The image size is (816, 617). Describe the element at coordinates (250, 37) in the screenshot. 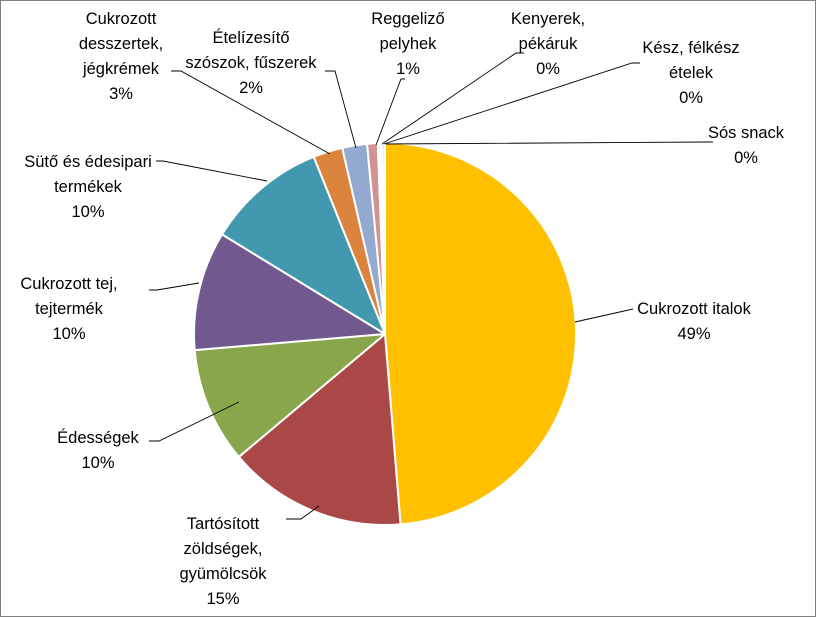

I see `data-label-line: Ételízesítő` at that location.